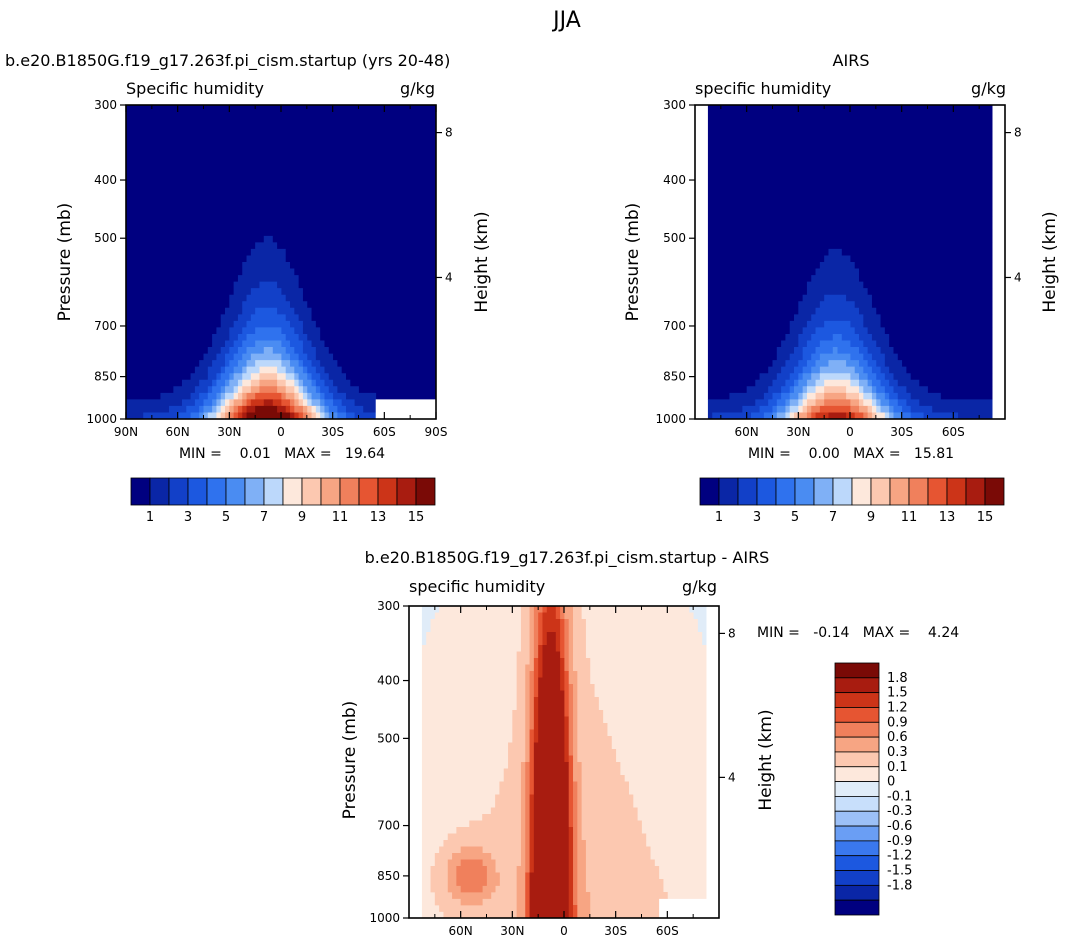 The width and height of the screenshot is (1065, 949). I want to click on x-tick-label: 90S, so click(436, 432).